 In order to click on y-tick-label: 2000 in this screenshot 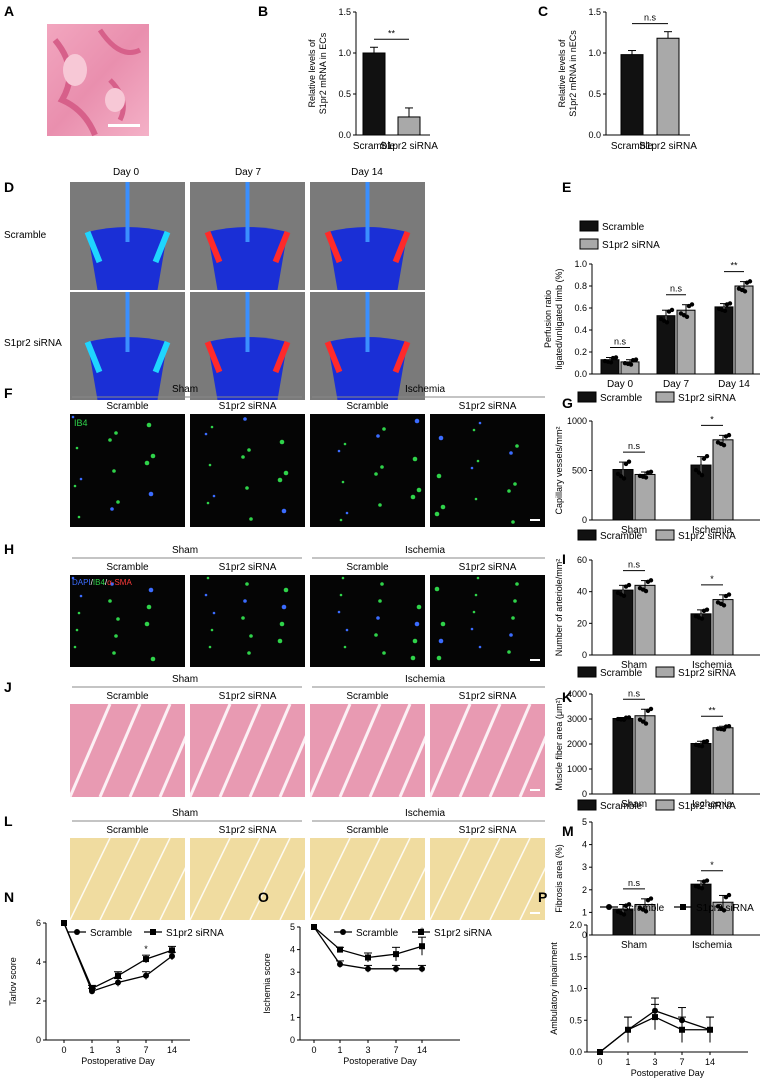, I will do `click(577, 744)`.